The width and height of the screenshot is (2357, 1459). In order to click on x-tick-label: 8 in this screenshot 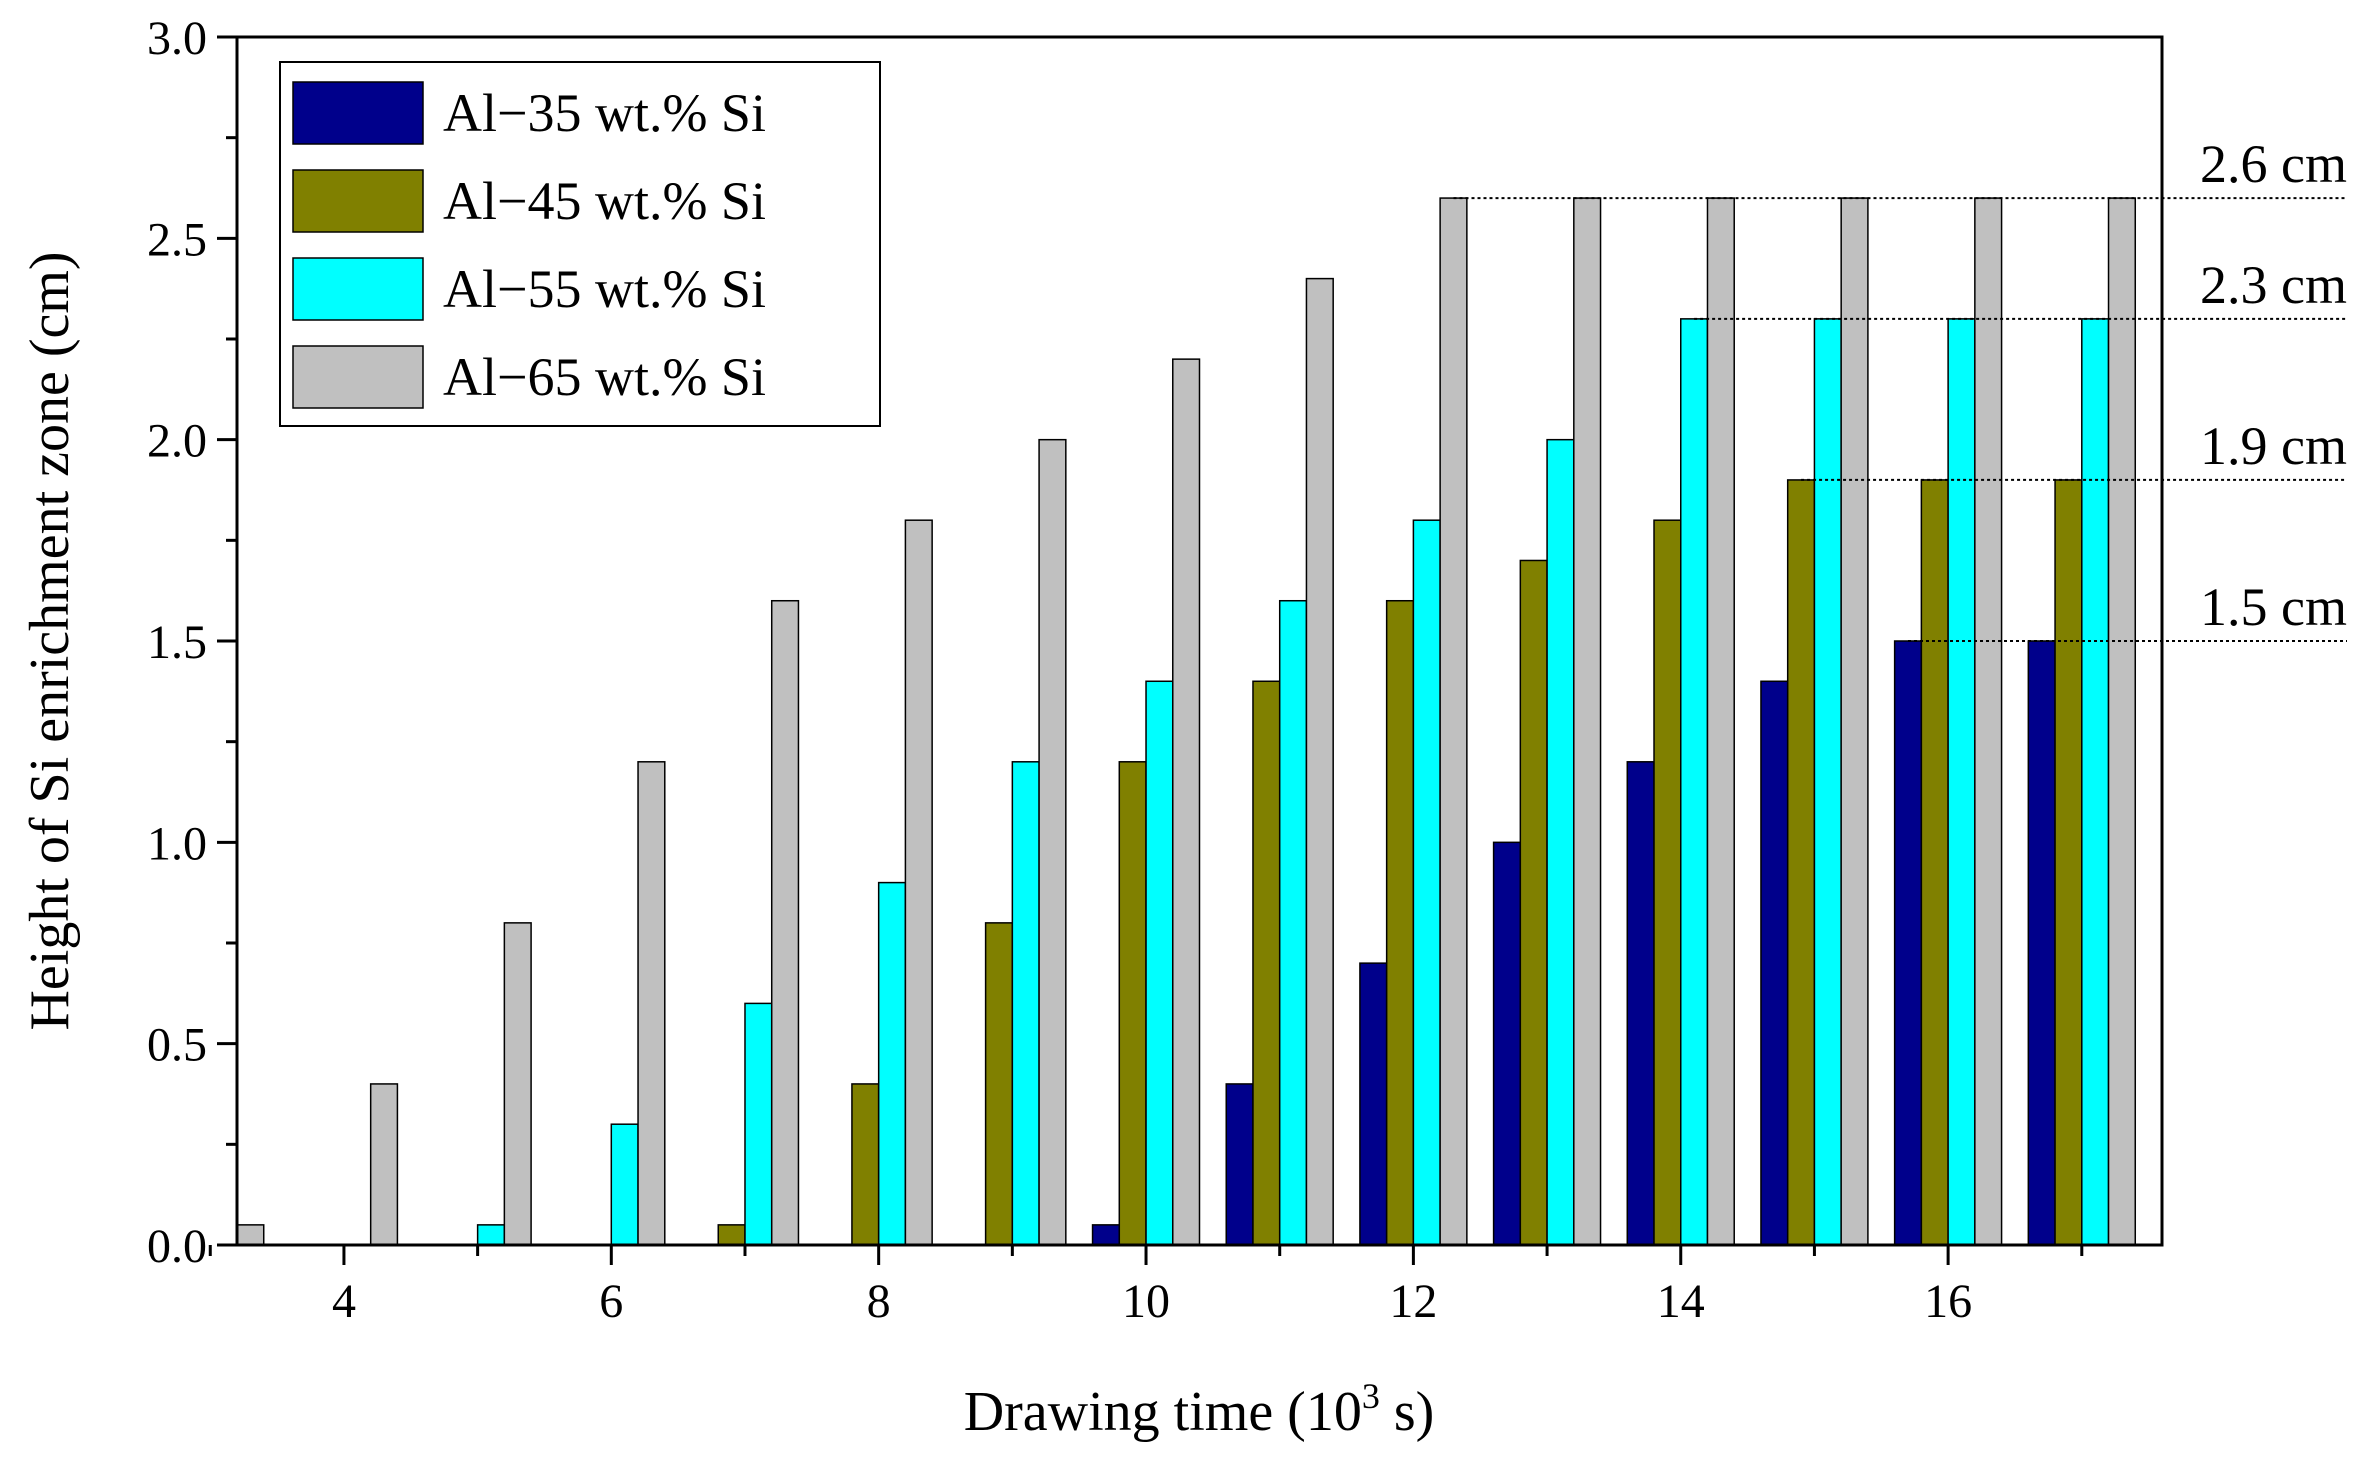, I will do `click(879, 1301)`.